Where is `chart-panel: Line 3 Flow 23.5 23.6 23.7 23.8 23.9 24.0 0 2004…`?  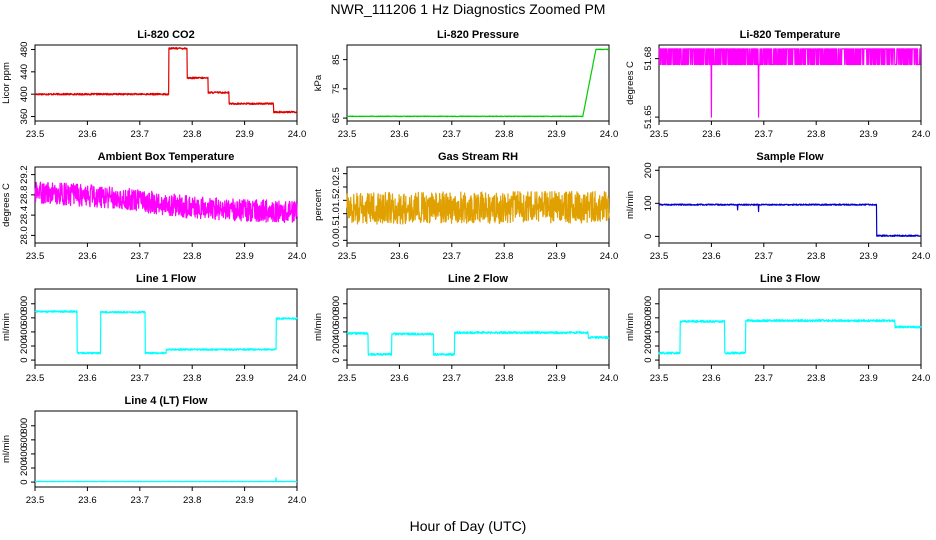
chart-panel: Line 3 Flow 23.5 23.6 23.7 23.8 23.9 24.0 0 2004… is located at coordinates (777, 328).